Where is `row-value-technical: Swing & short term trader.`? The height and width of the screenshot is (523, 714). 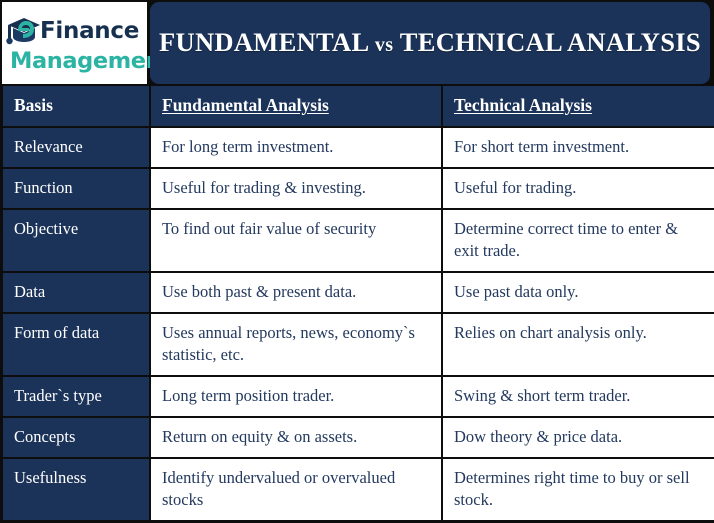 row-value-technical: Swing & short term trader. is located at coordinates (578, 396).